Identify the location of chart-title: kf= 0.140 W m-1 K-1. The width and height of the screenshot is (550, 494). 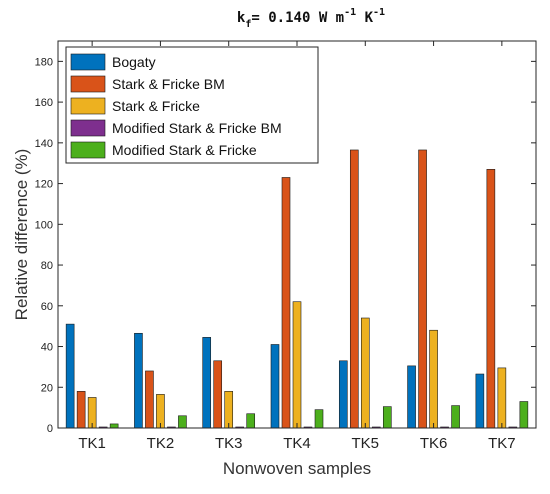
(311, 18).